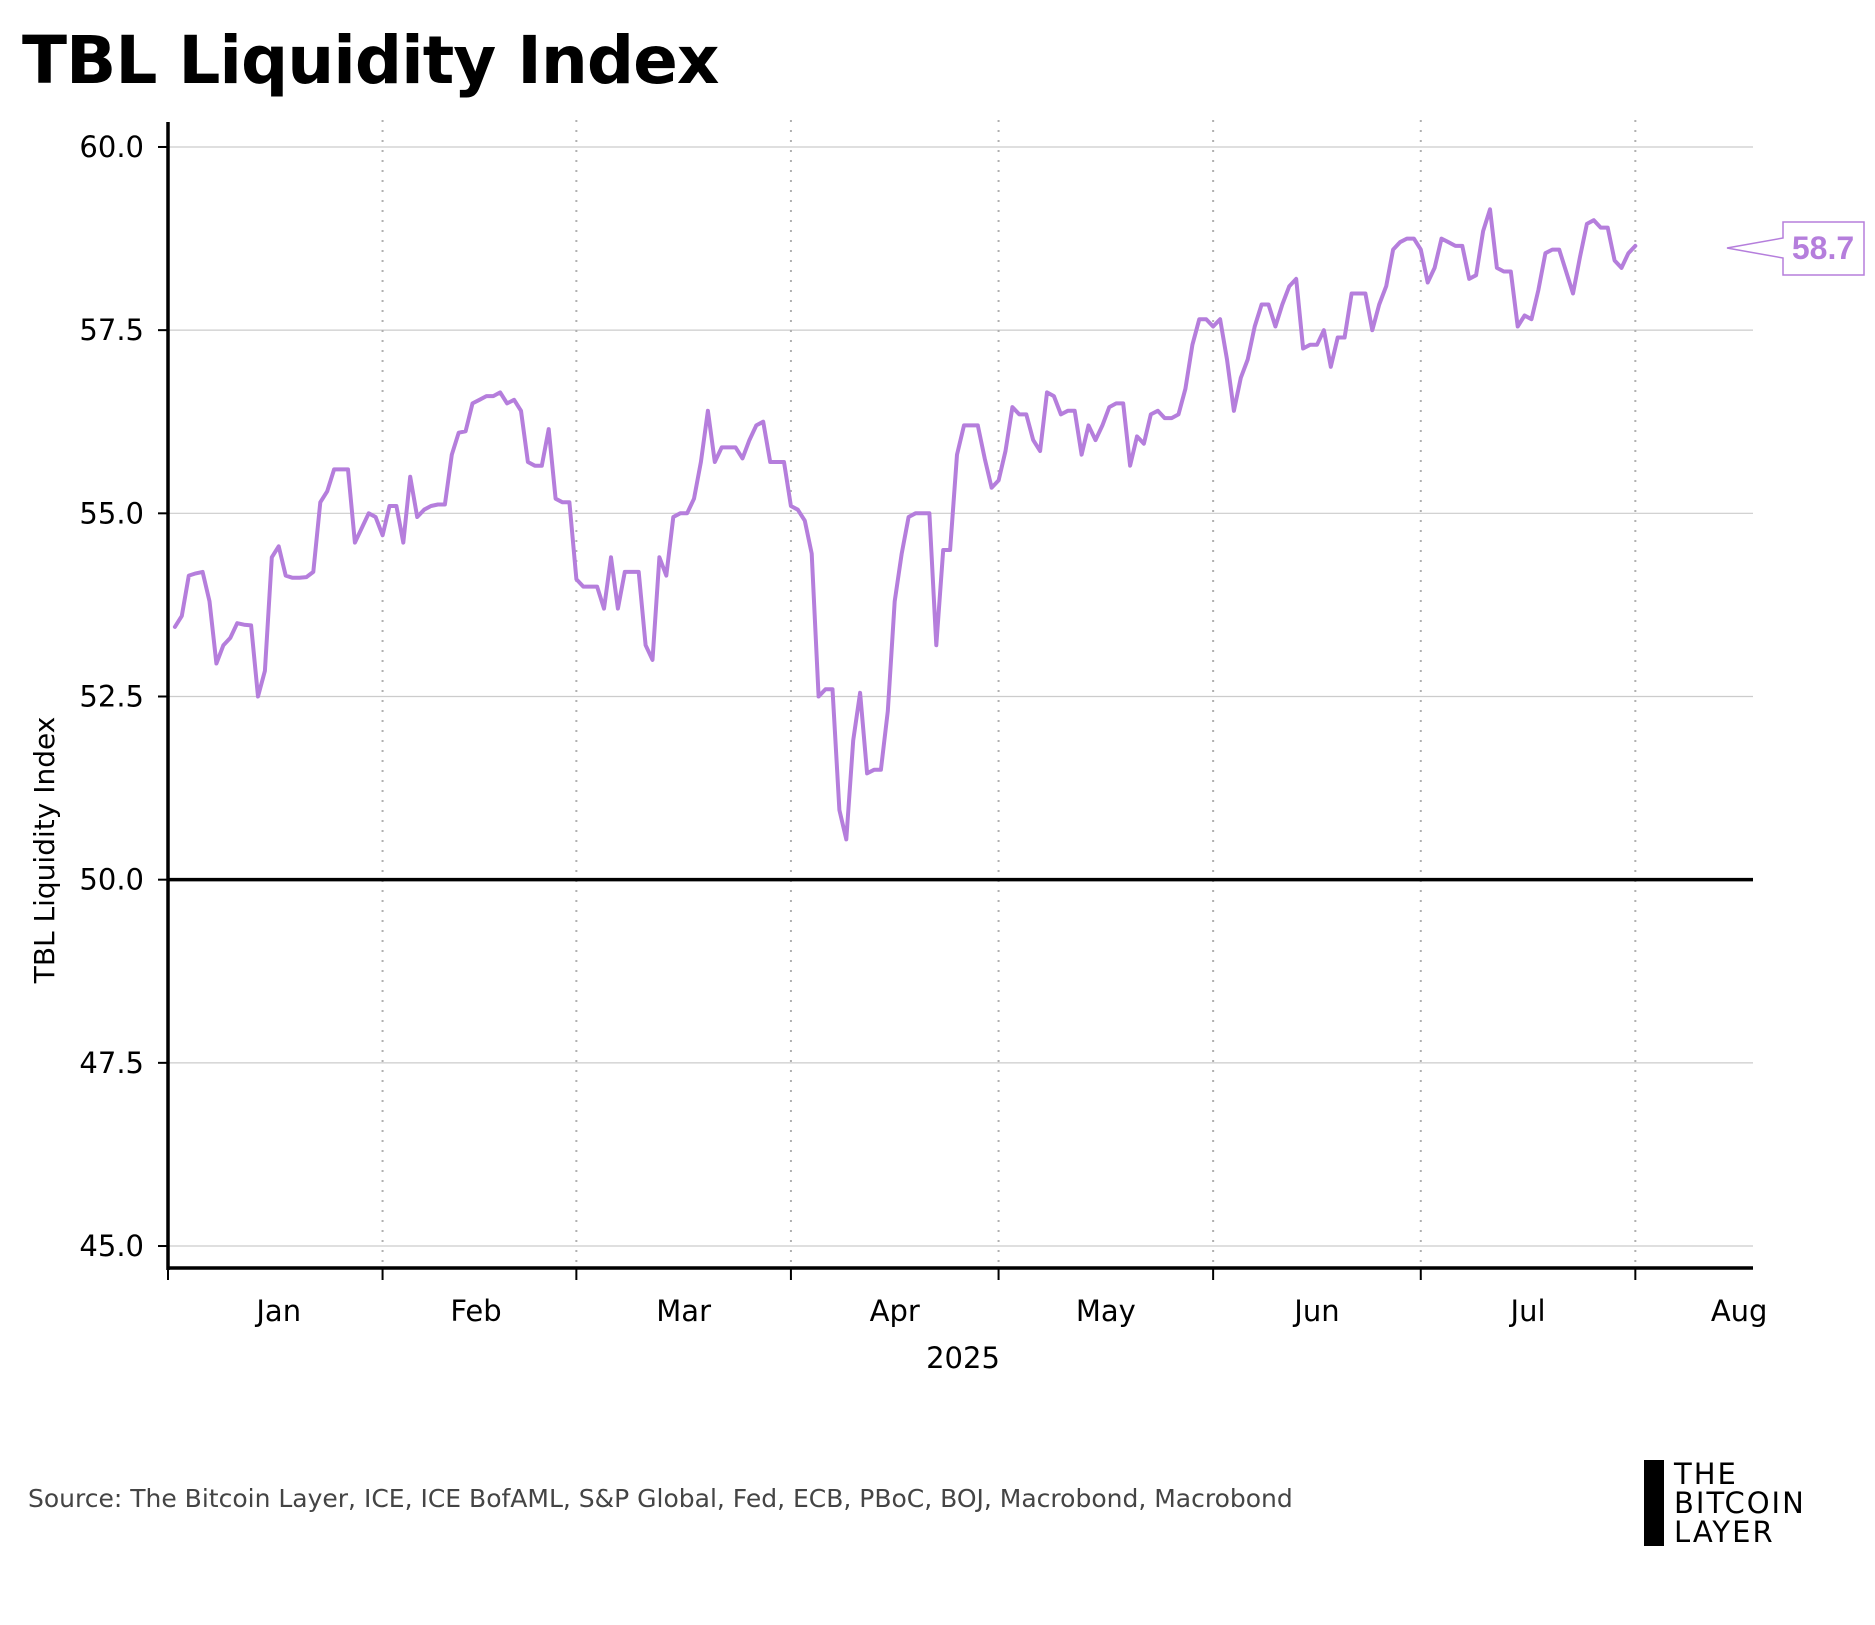 The width and height of the screenshot is (1875, 1625). I want to click on x-axis-title: 2025, so click(963, 1358).